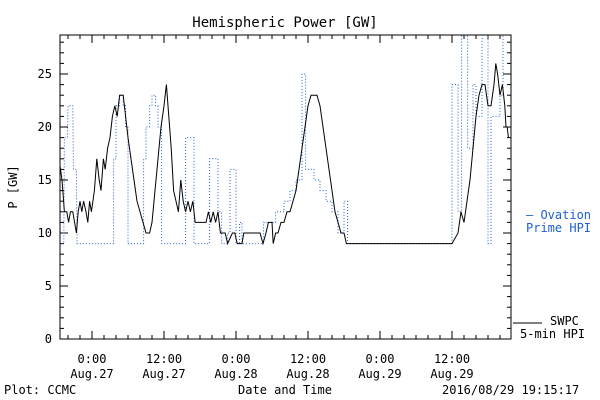 This screenshot has height=400, width=600. Describe the element at coordinates (510, 390) in the screenshot. I see `footer-timestamp: 2016/08/29 19:15:17` at that location.